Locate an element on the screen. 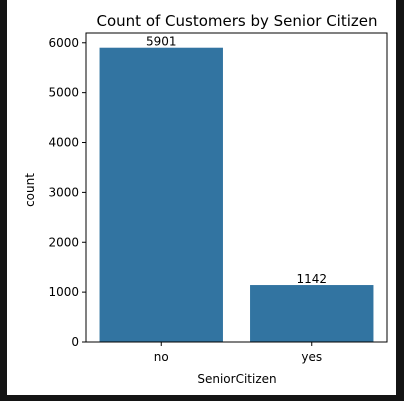  bar-value-label: 5901 is located at coordinates (161, 42).